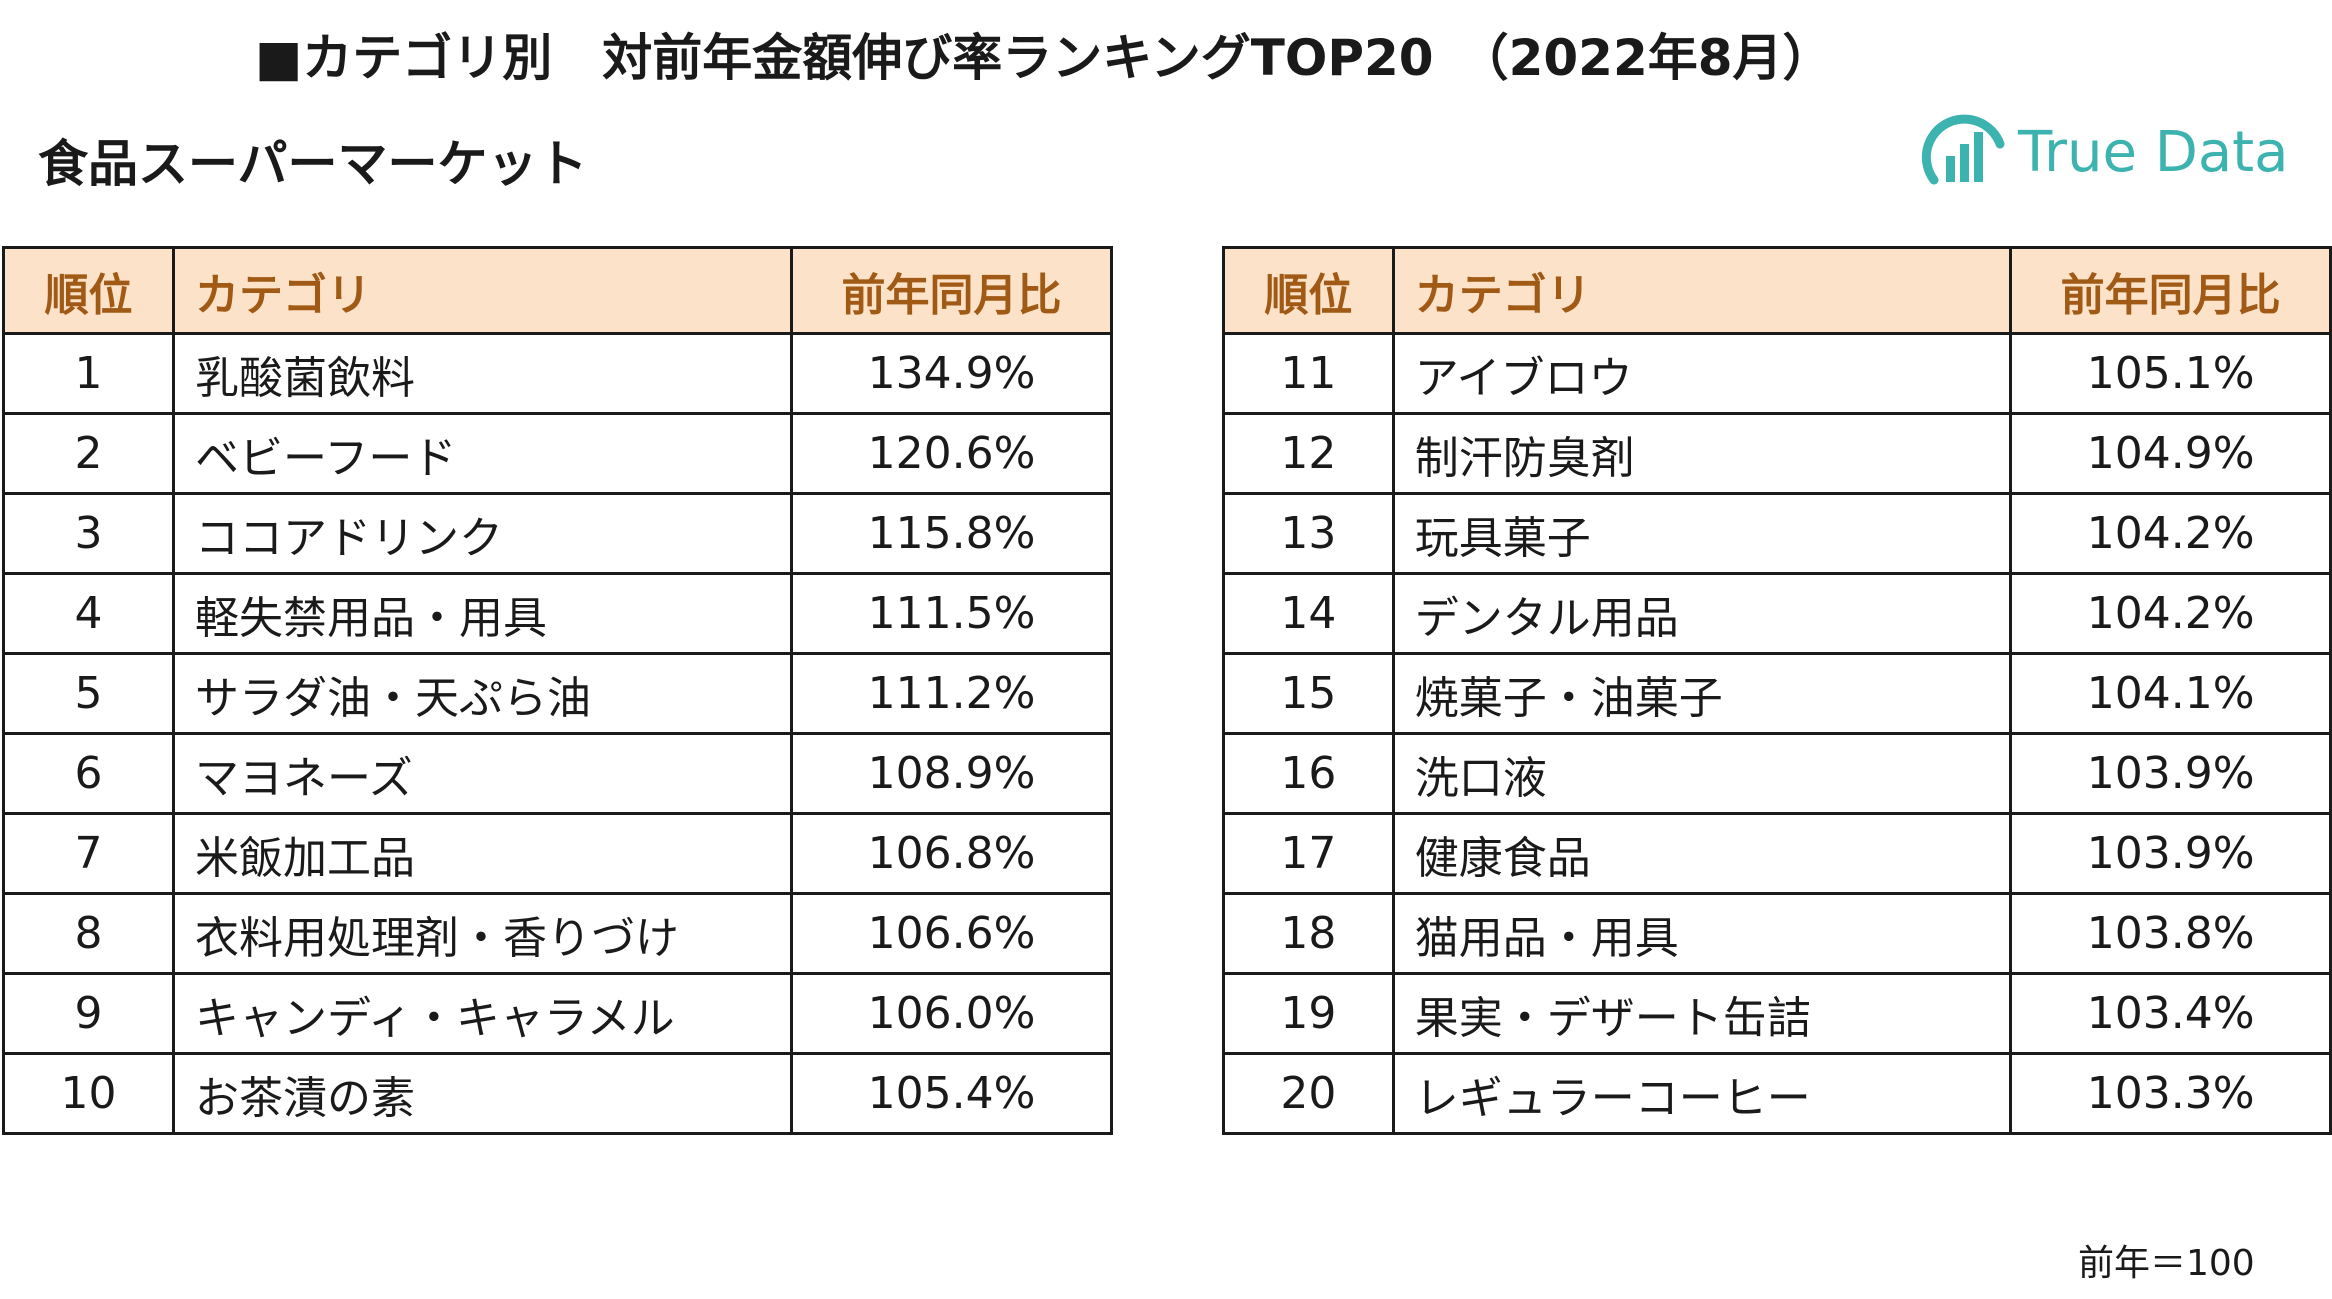  What do you see at coordinates (482, 613) in the screenshot?
I see `category-cell: 軽失禁用品・用具` at bounding box center [482, 613].